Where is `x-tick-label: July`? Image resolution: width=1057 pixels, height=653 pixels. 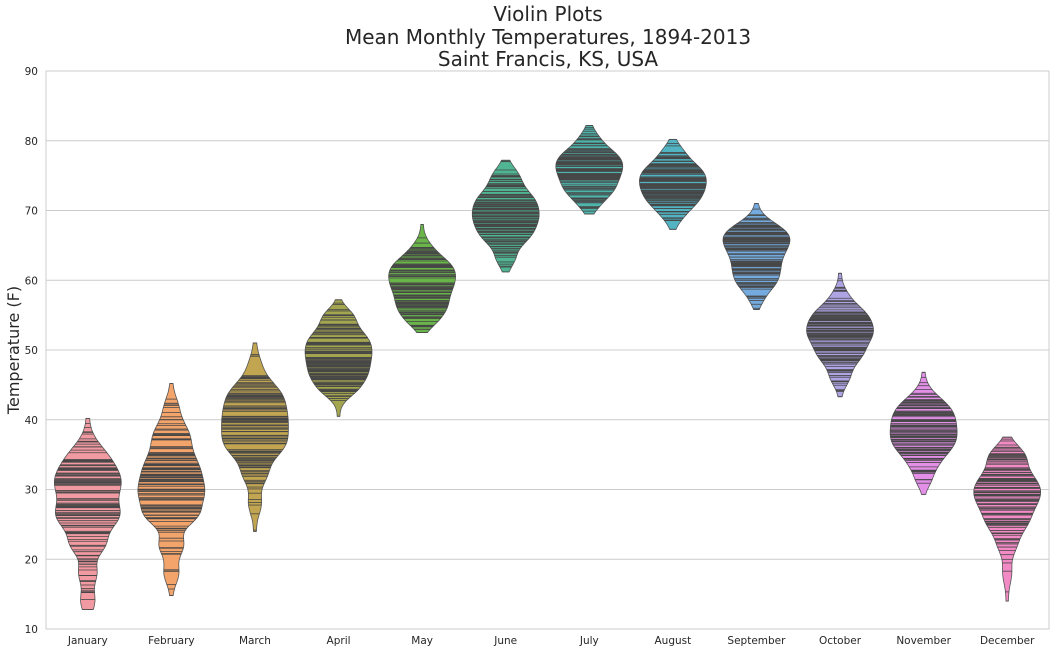
x-tick-label: July is located at coordinates (589, 641).